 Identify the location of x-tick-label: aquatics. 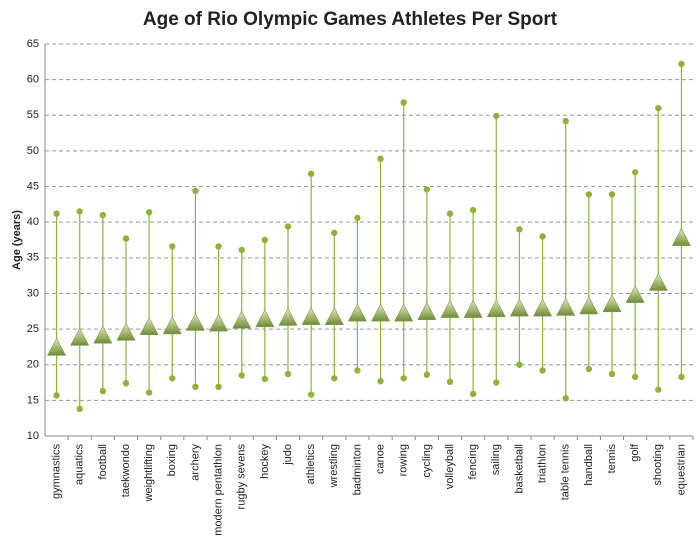
(80, 464).